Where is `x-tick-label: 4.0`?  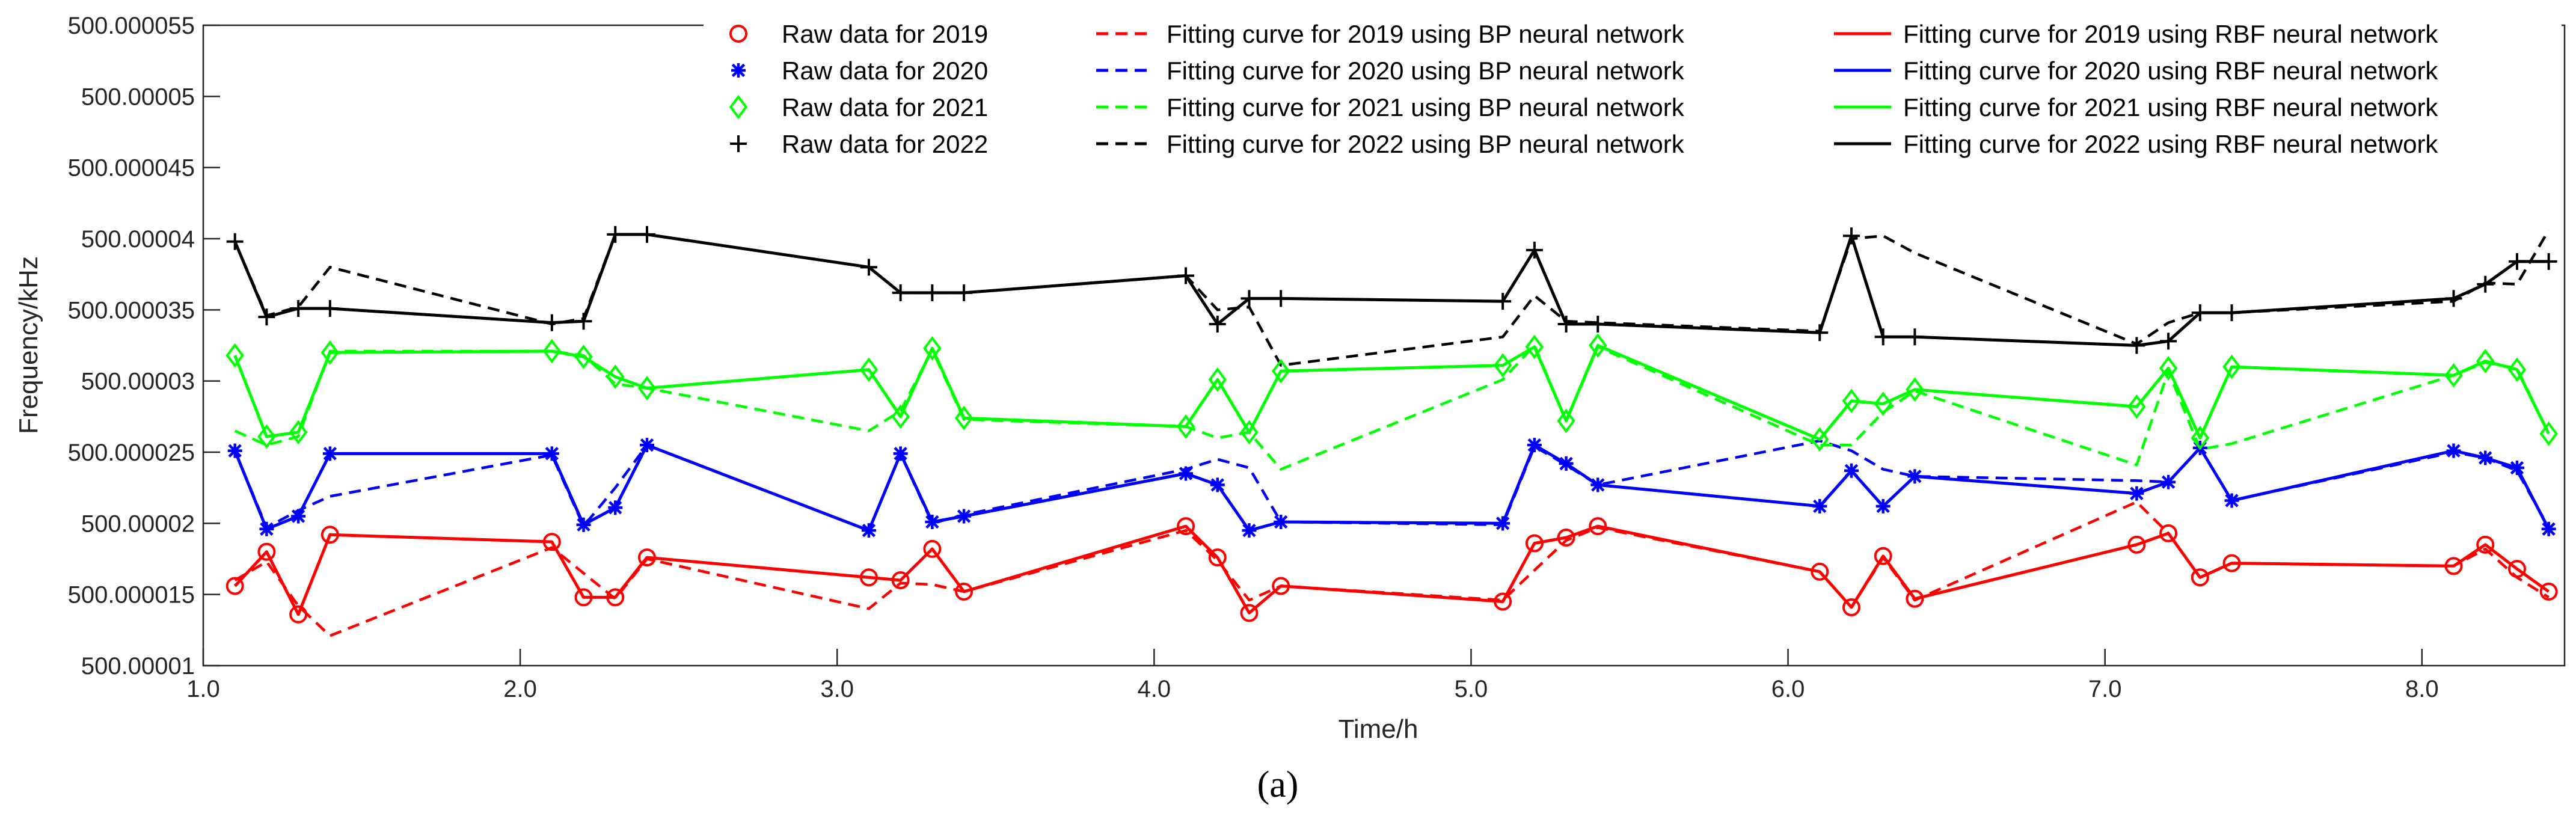
x-tick-label: 4.0 is located at coordinates (1154, 689).